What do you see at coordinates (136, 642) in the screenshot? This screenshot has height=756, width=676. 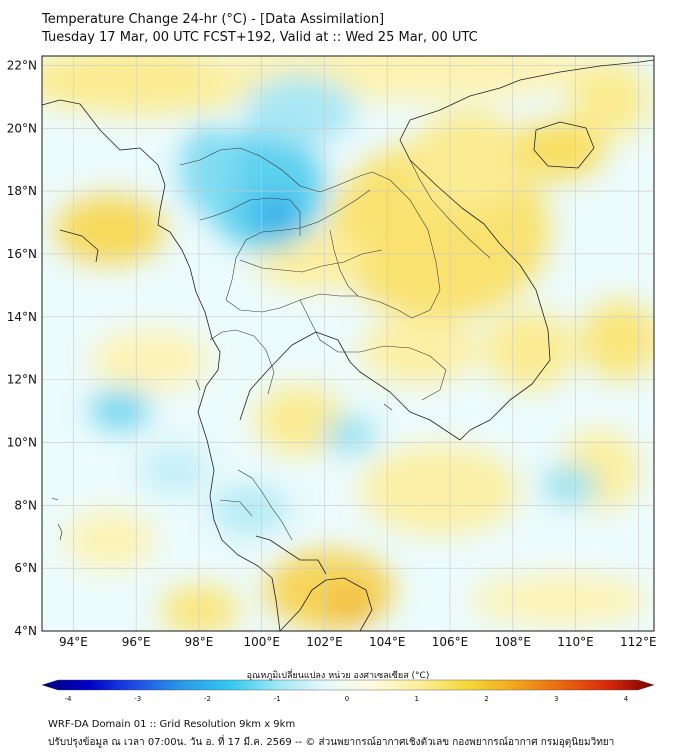 I see `lon-label: 96°E` at bounding box center [136, 642].